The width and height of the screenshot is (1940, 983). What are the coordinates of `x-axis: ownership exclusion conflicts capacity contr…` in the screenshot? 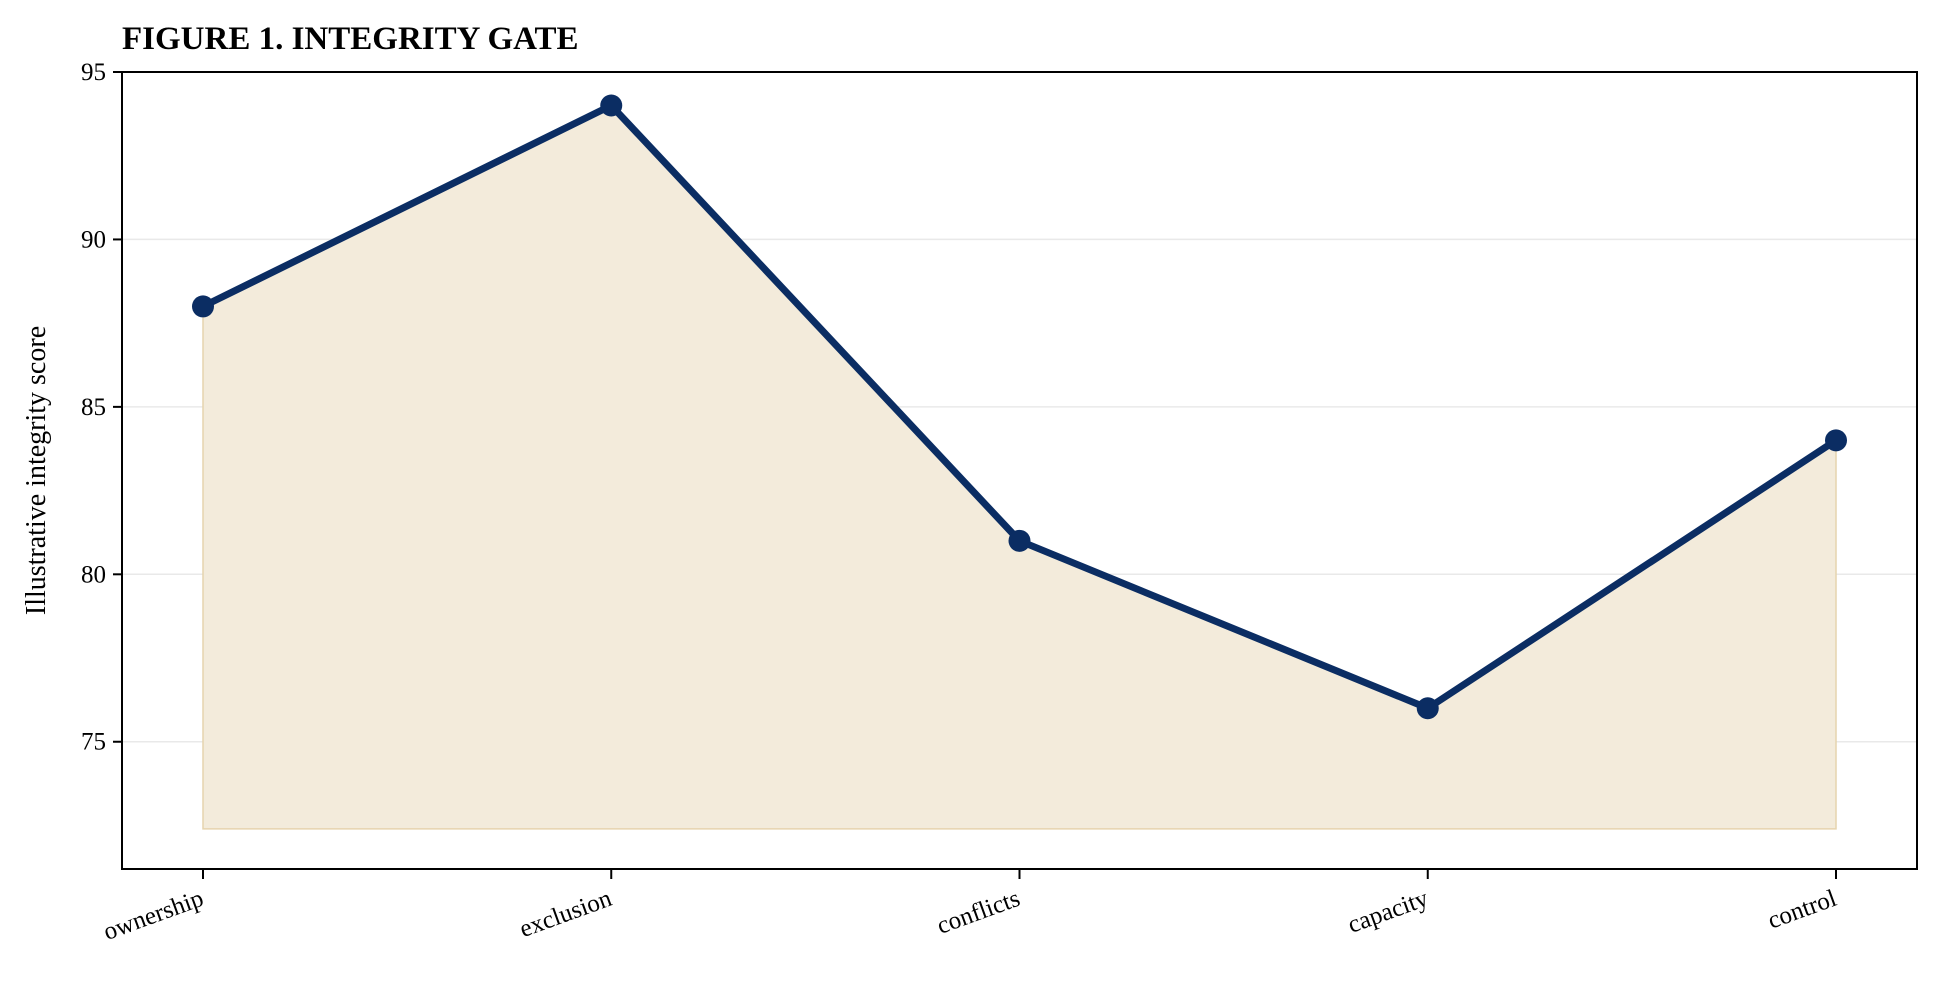 It's located at (970, 907).